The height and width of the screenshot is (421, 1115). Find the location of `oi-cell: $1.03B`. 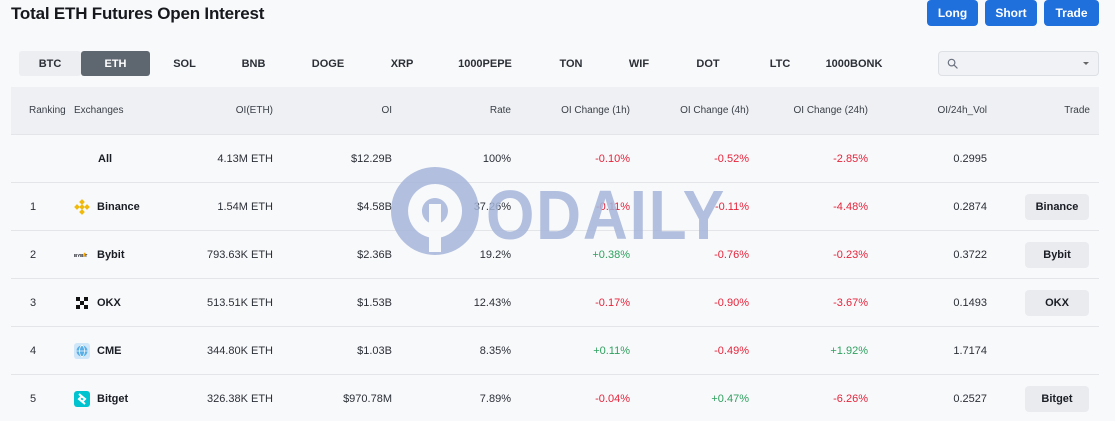

oi-cell: $1.03B is located at coordinates (374, 350).